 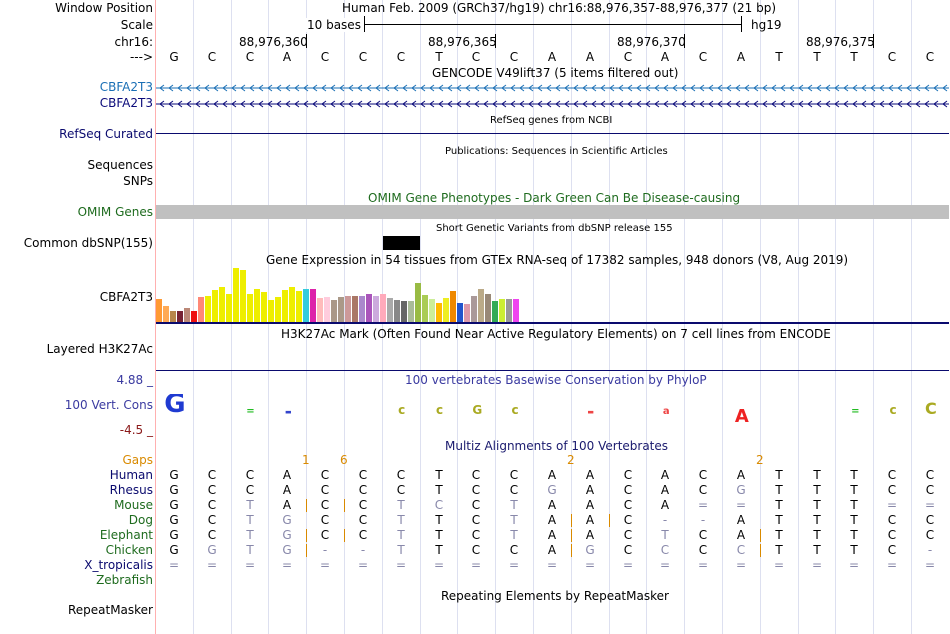 I want to click on alignment-base: -, so click(x=703, y=520).